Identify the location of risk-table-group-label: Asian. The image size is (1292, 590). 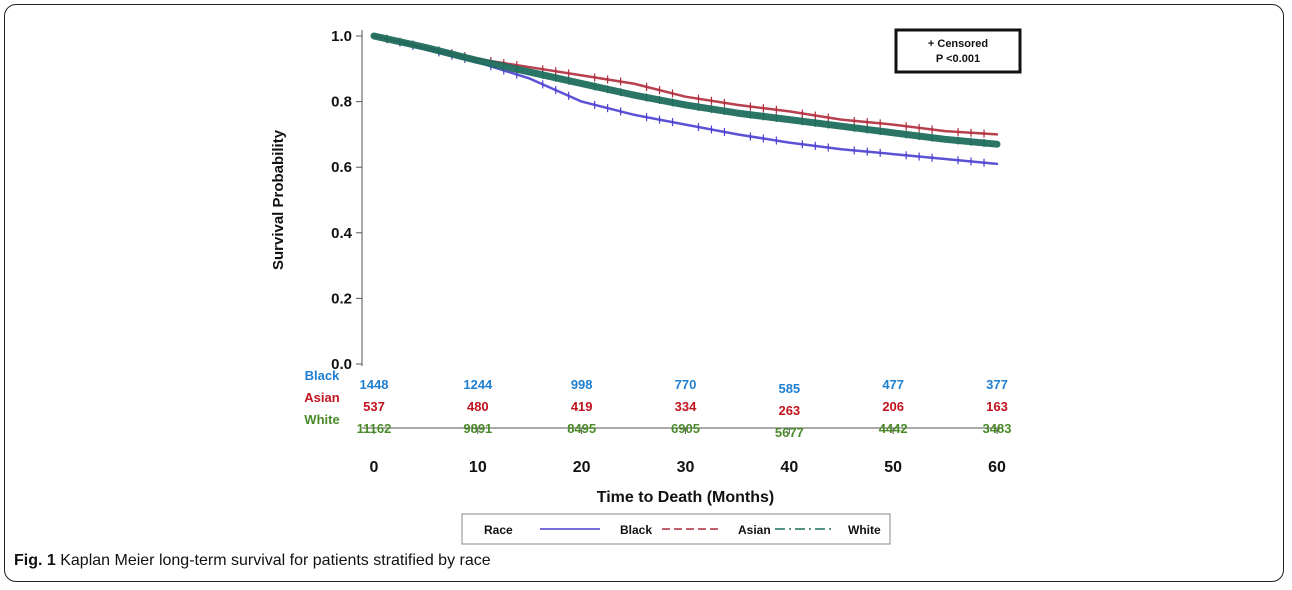
(321, 397).